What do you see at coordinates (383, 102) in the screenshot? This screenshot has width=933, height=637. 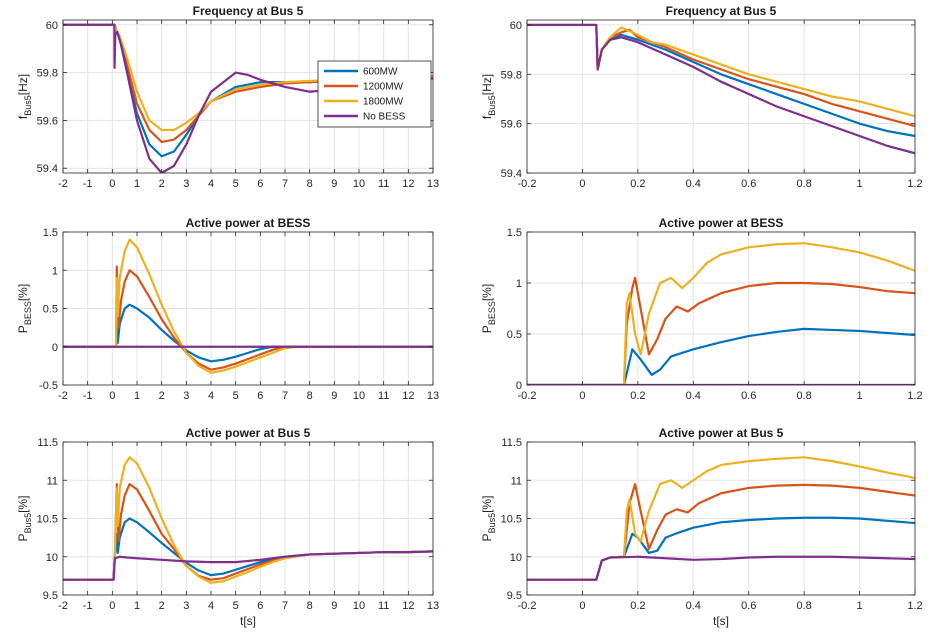 I see `legend-entry-label: 1800MW` at bounding box center [383, 102].